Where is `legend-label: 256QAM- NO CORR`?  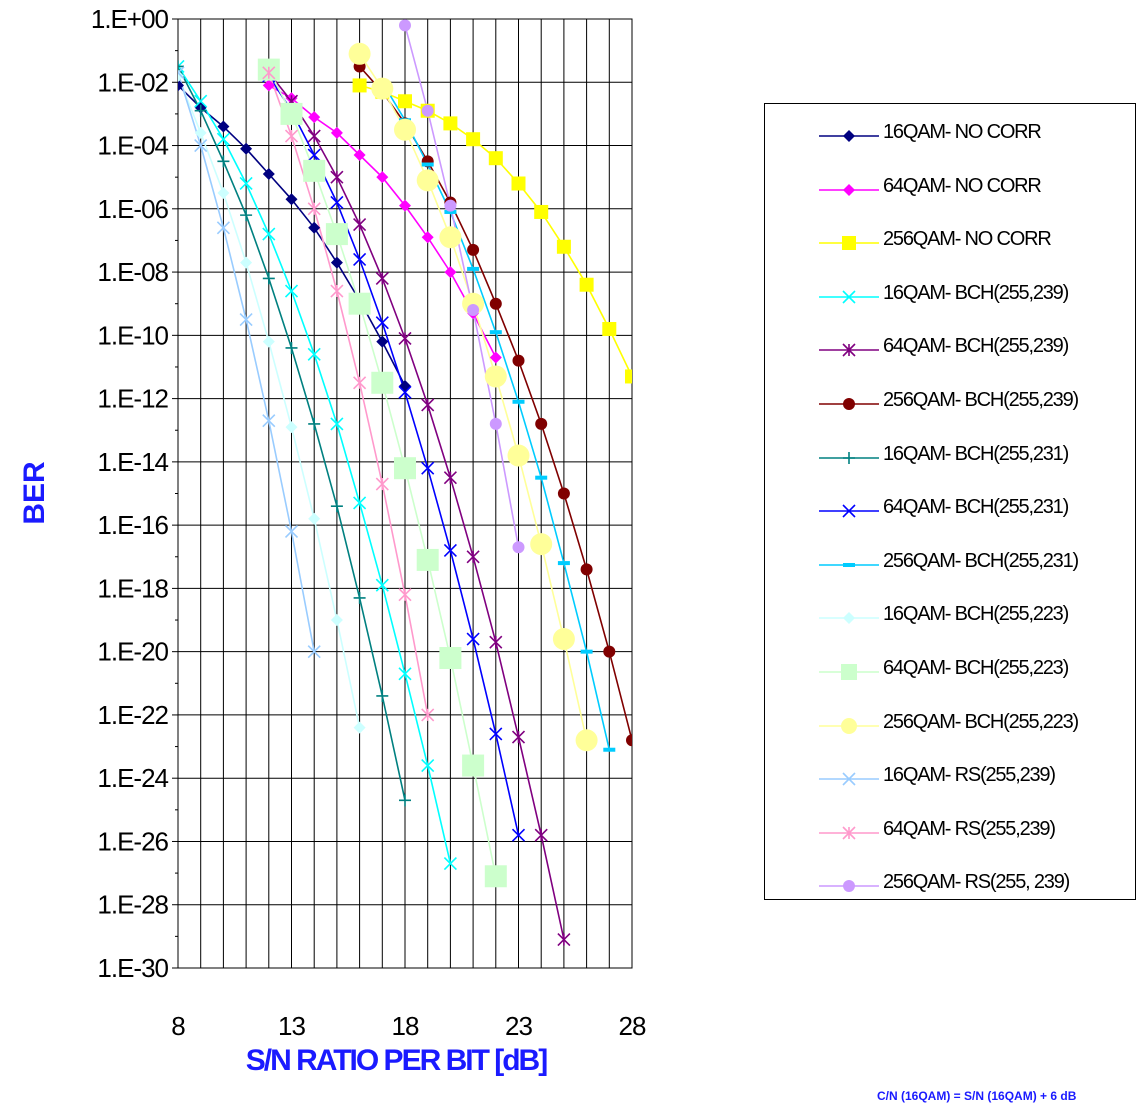
legend-label: 256QAM- NO CORR is located at coordinates (967, 239).